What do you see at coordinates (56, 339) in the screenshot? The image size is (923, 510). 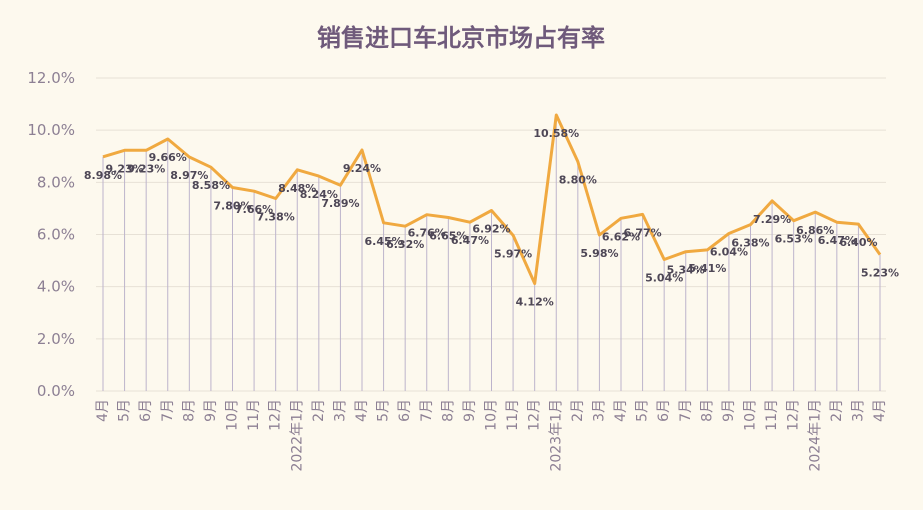 I see `y-tick-label: 2.0%` at bounding box center [56, 339].